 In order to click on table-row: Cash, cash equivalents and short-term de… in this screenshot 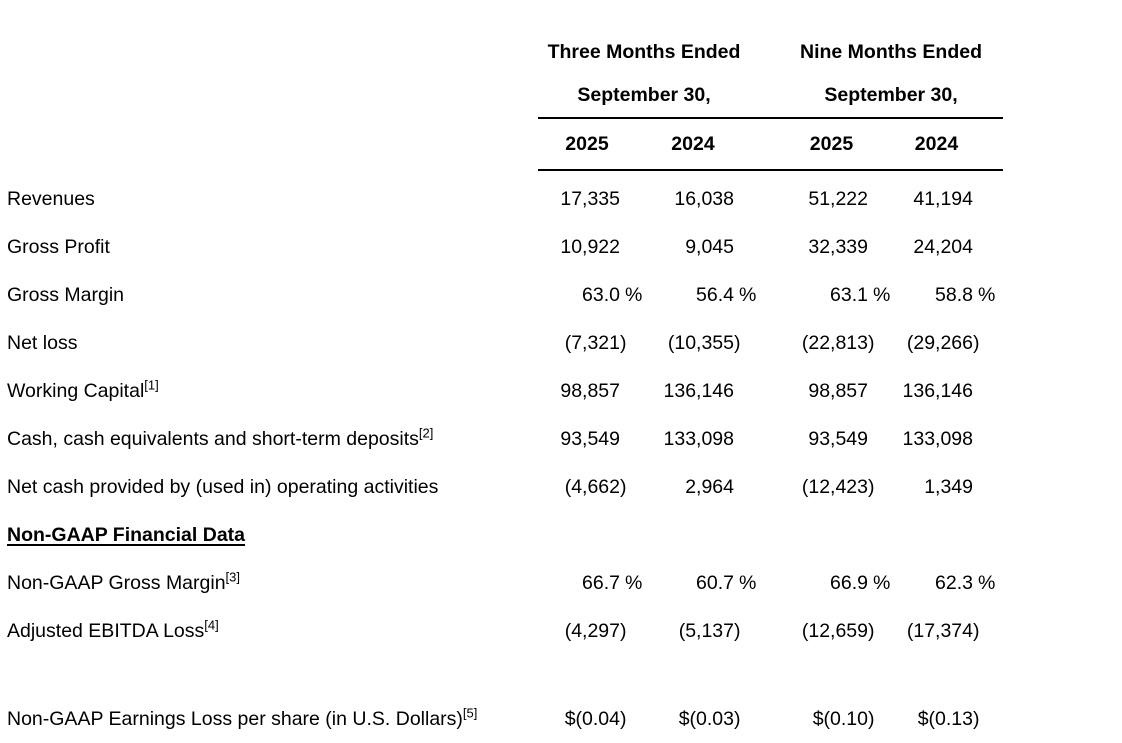, I will do `click(561, 439)`.